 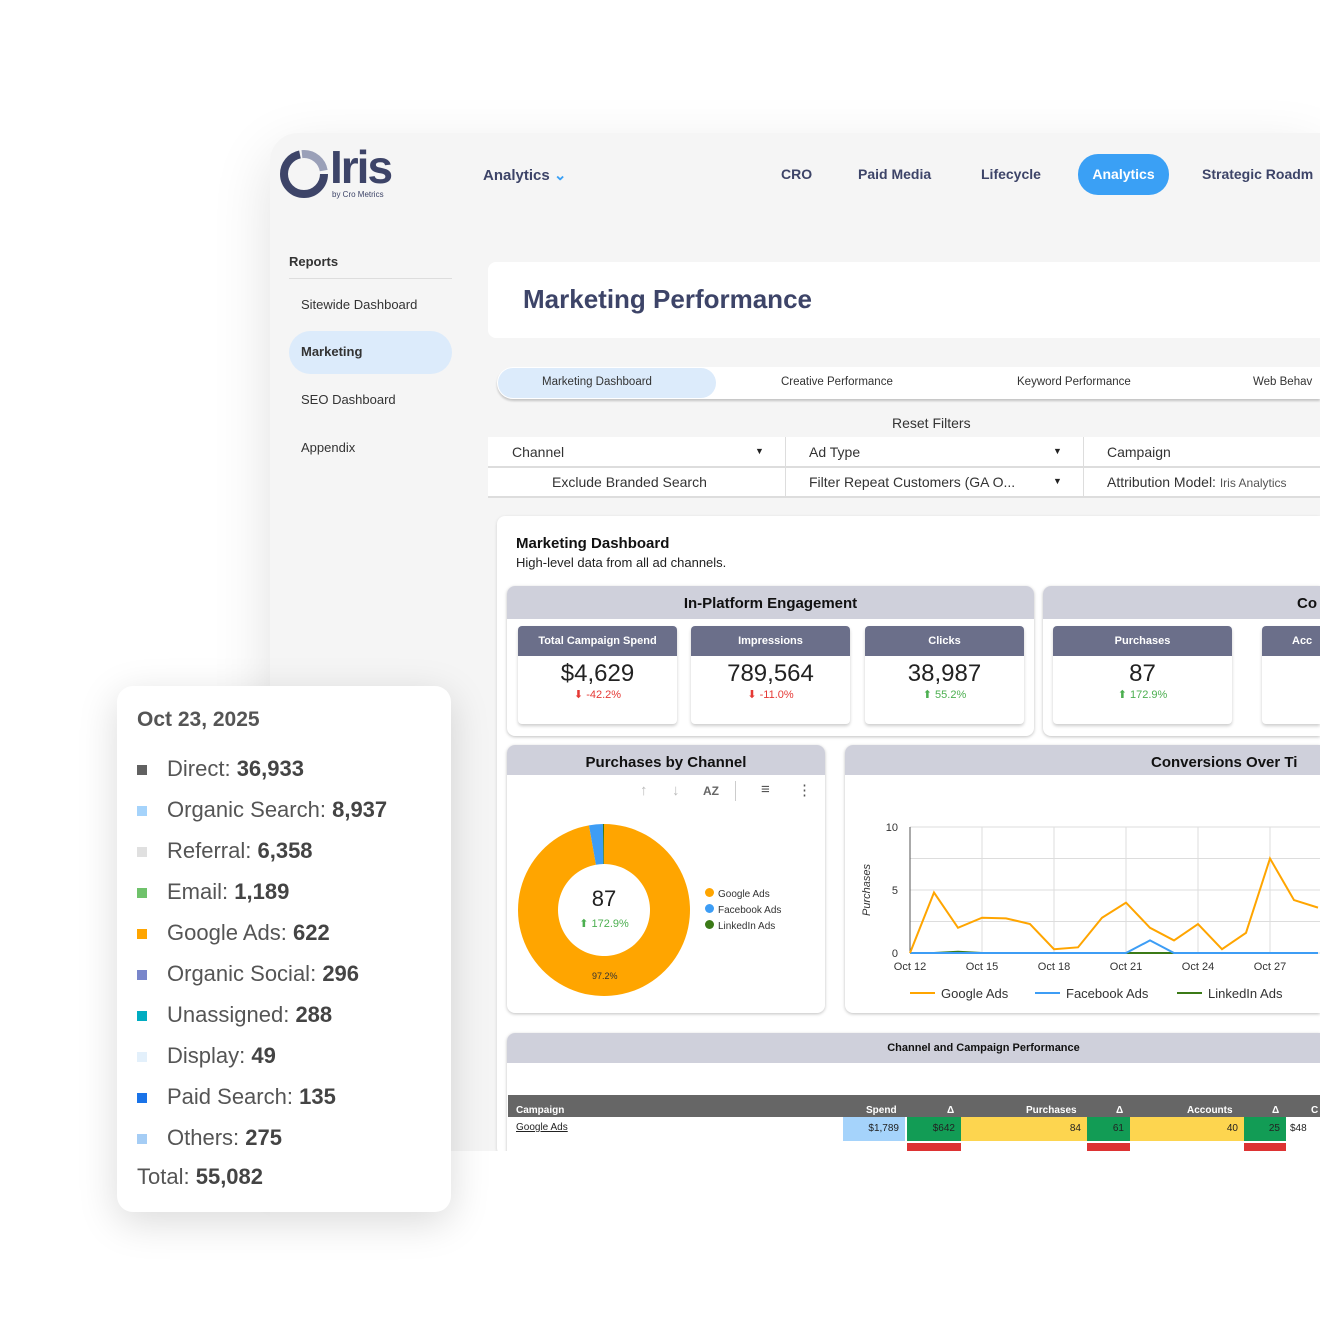 What do you see at coordinates (1123, 174) in the screenshot?
I see `nav-analytics: Analytics` at bounding box center [1123, 174].